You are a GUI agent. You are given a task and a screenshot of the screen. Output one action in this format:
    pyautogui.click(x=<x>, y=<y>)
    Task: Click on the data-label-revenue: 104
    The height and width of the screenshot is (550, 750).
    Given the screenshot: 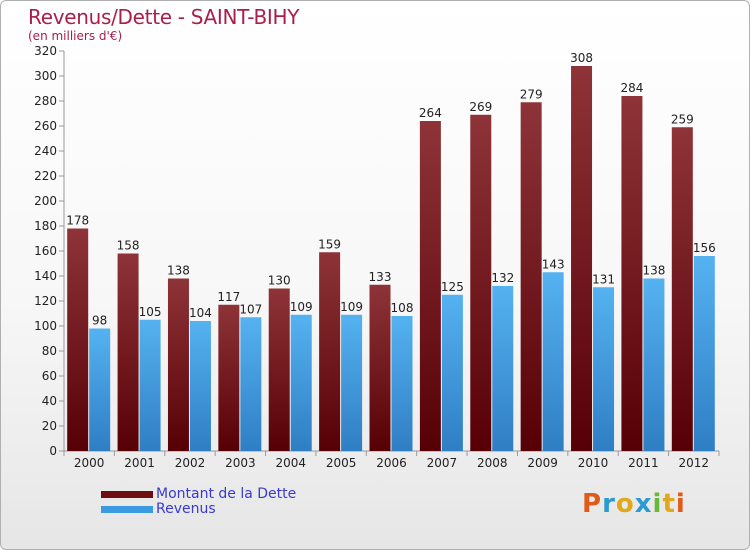 What is the action you would take?
    pyautogui.click(x=200, y=313)
    